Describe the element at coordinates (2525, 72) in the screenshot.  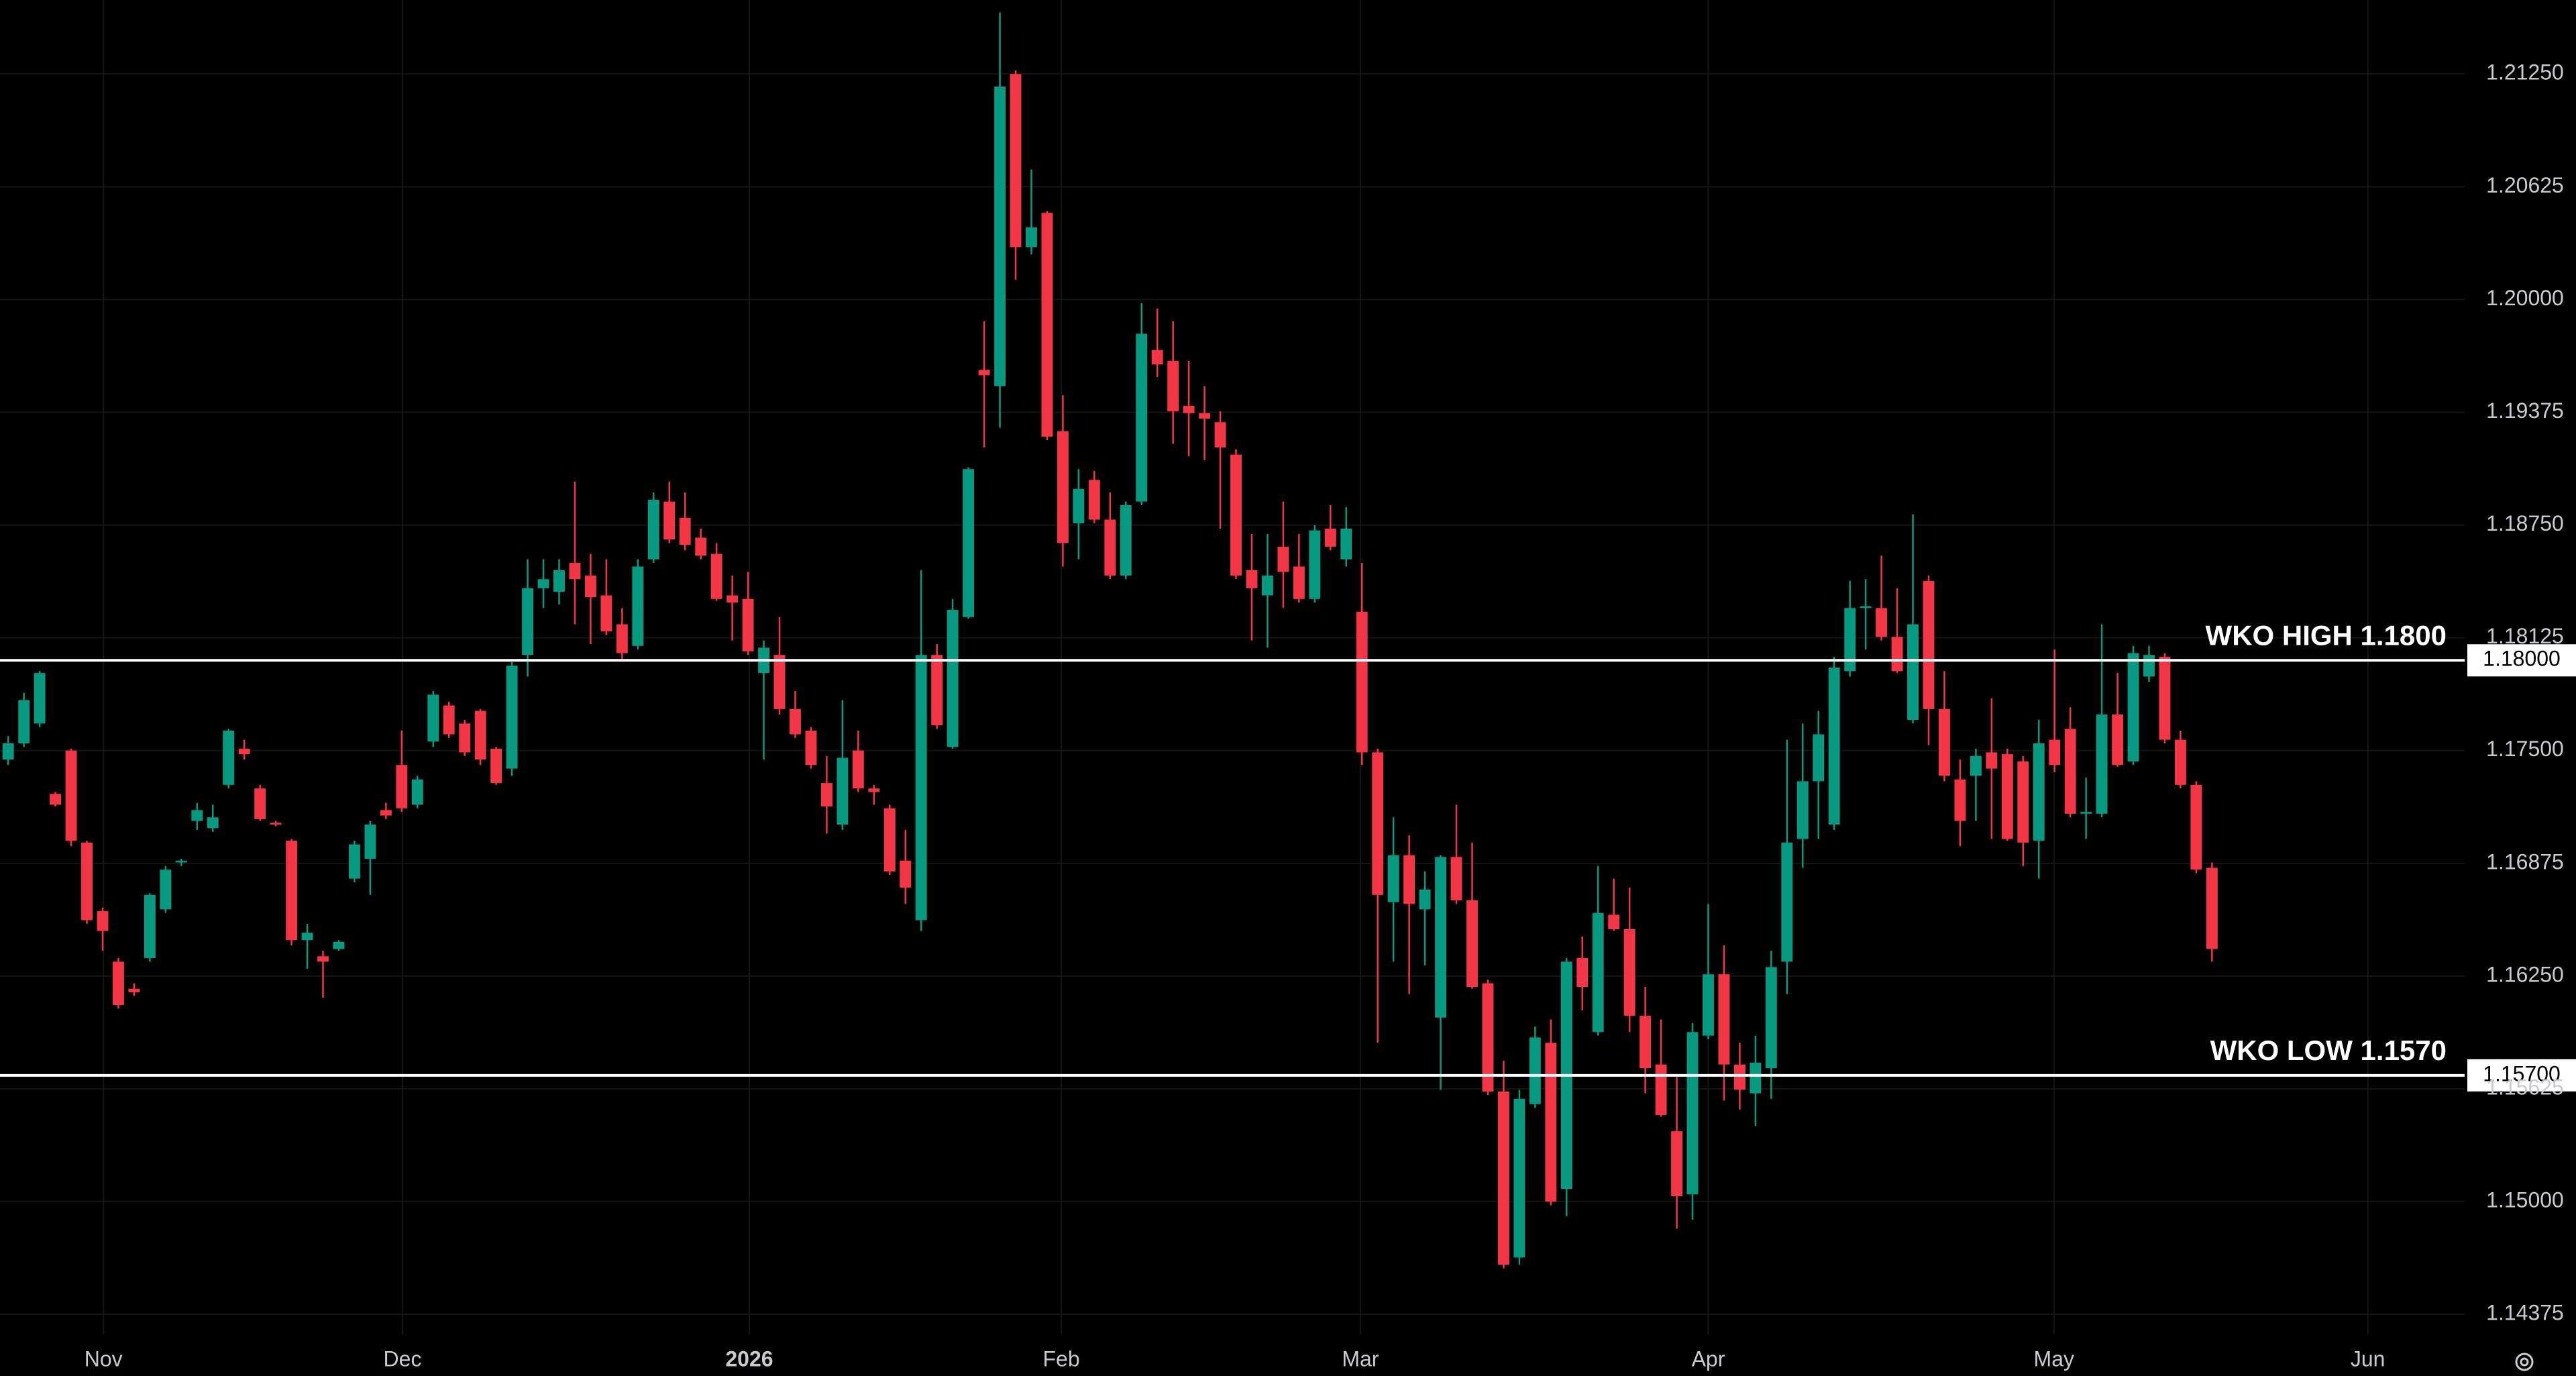
I see `y-tick-label: 1.21250` at that location.